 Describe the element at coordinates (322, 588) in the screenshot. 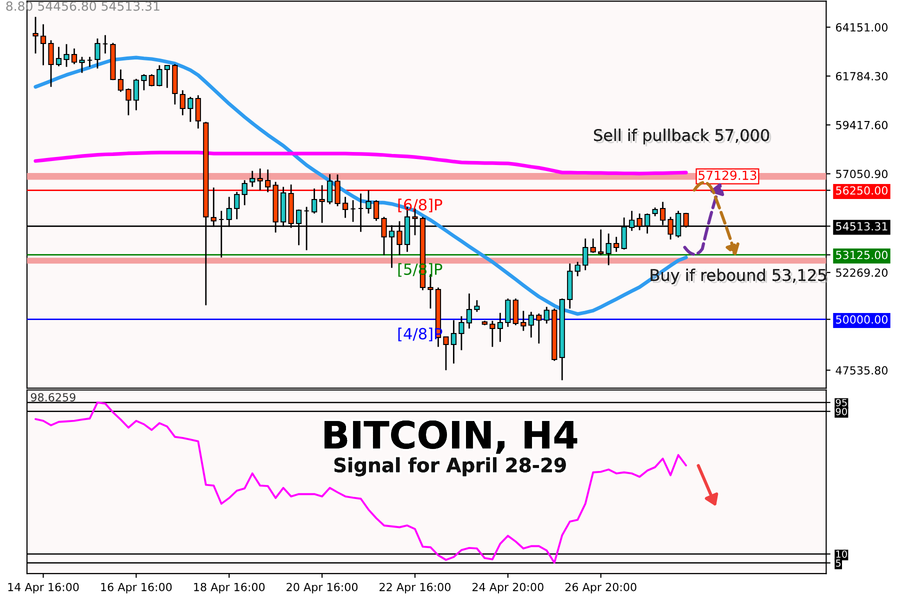

I see `x-tick-label: 20 Apr 16:00` at that location.